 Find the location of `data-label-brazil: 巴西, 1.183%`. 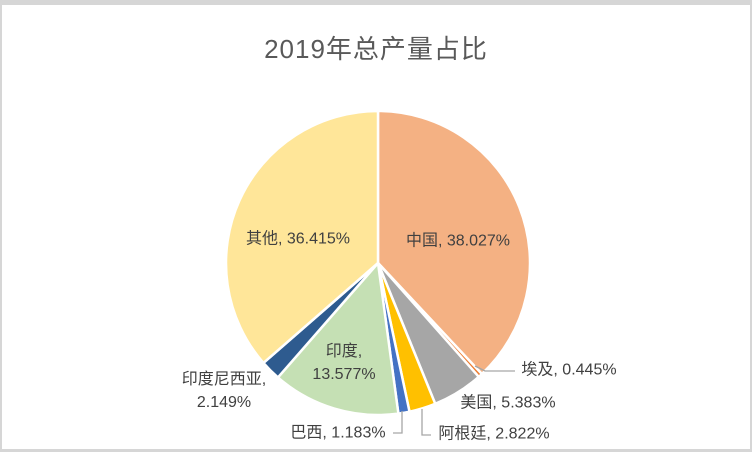

data-label-brazil: 巴西, 1.183% is located at coordinates (338, 433).